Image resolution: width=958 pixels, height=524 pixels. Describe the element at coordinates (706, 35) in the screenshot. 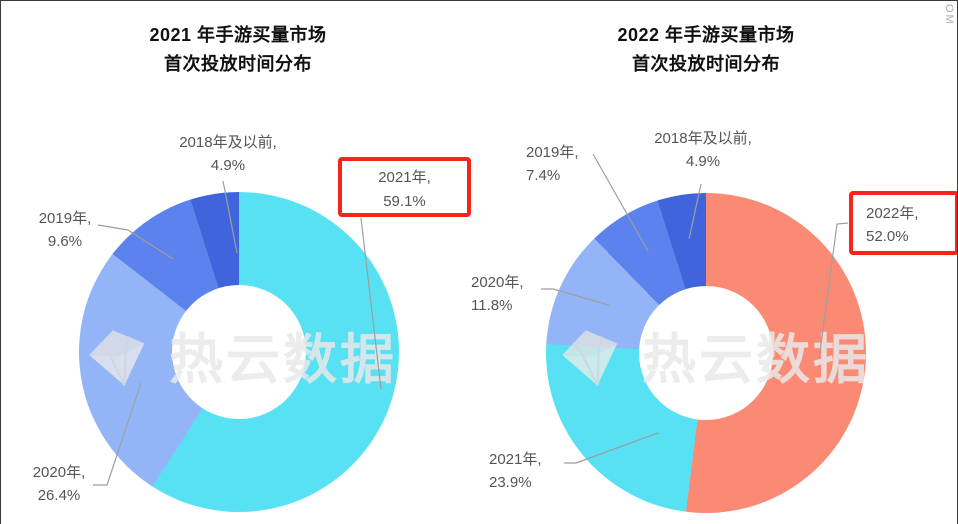

I see `chart-title-2022-line1: 2022 年手游买量市场` at that location.